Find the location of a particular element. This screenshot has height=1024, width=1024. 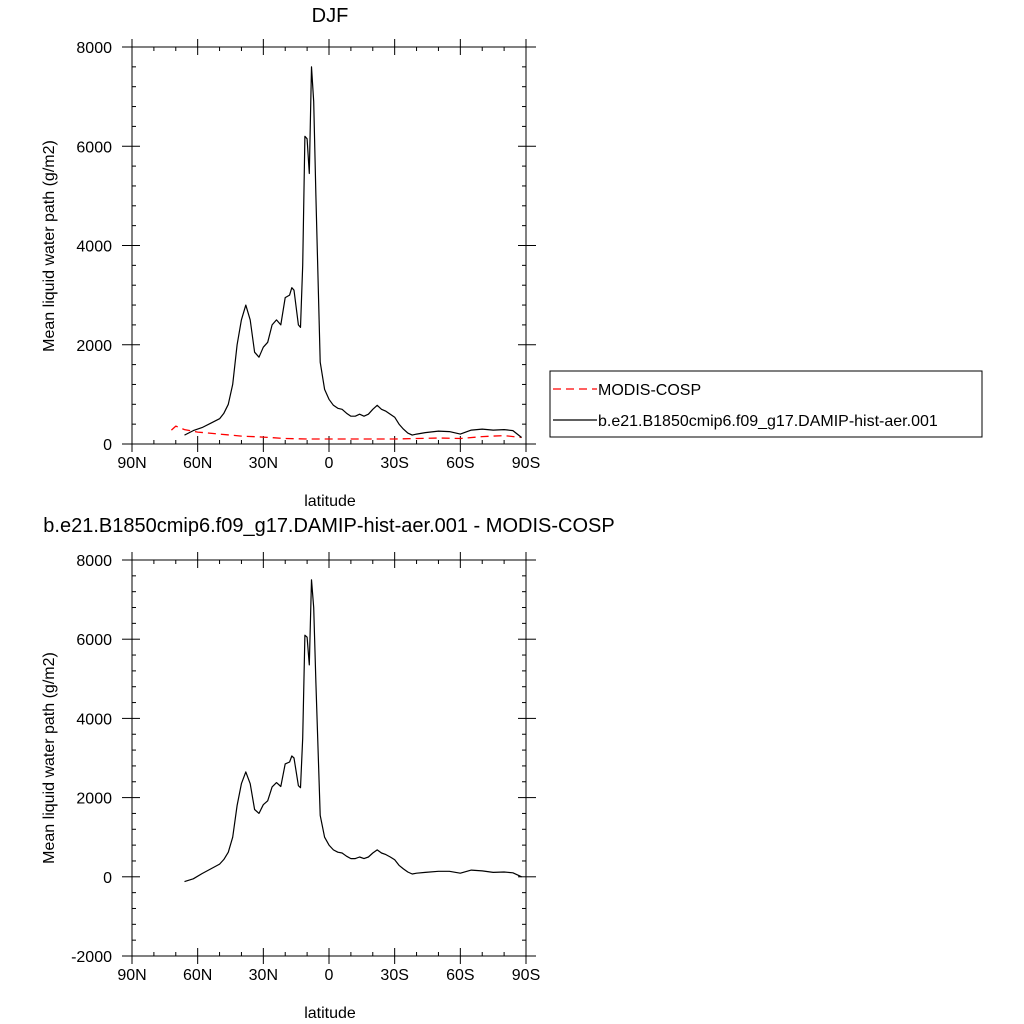

bottom-difference-line is located at coordinates (353, 731).